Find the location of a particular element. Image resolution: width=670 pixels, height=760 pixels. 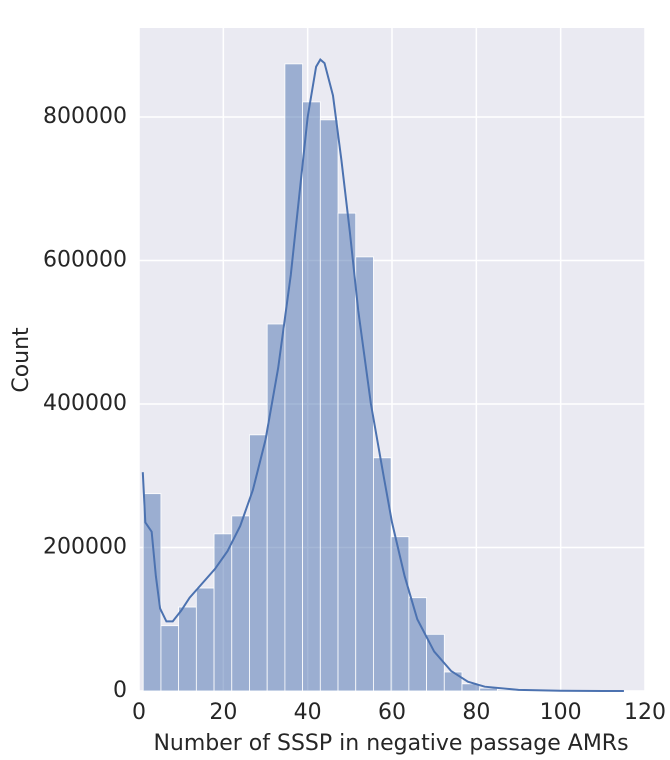

y-tick-label: 400000 is located at coordinates (85, 403).